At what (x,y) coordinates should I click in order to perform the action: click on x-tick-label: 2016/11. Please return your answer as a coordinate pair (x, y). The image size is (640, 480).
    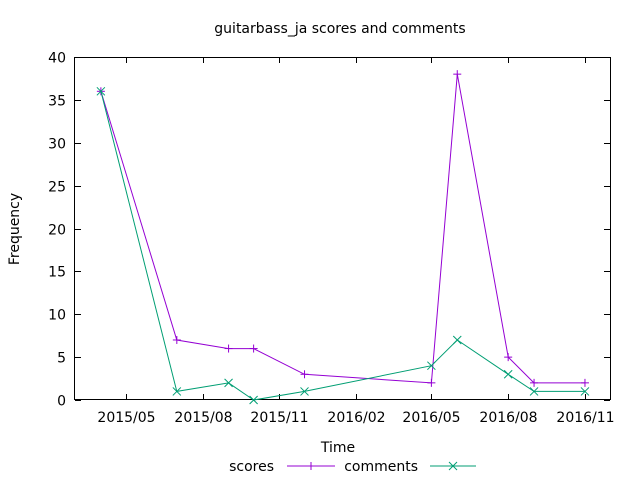
    Looking at the image, I should click on (585, 418).